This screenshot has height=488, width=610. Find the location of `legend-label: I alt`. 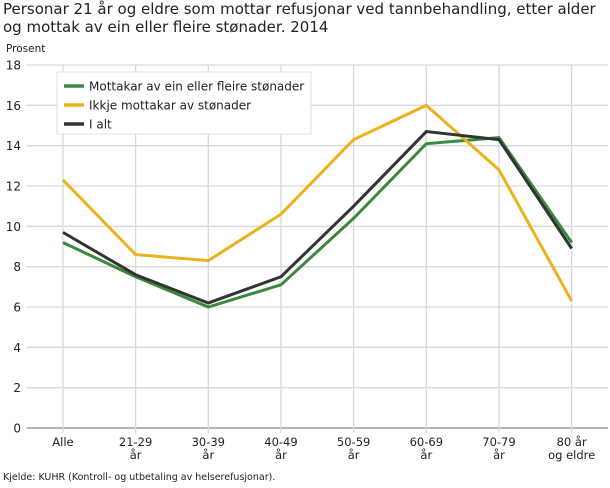

legend-label: I alt is located at coordinates (100, 125).